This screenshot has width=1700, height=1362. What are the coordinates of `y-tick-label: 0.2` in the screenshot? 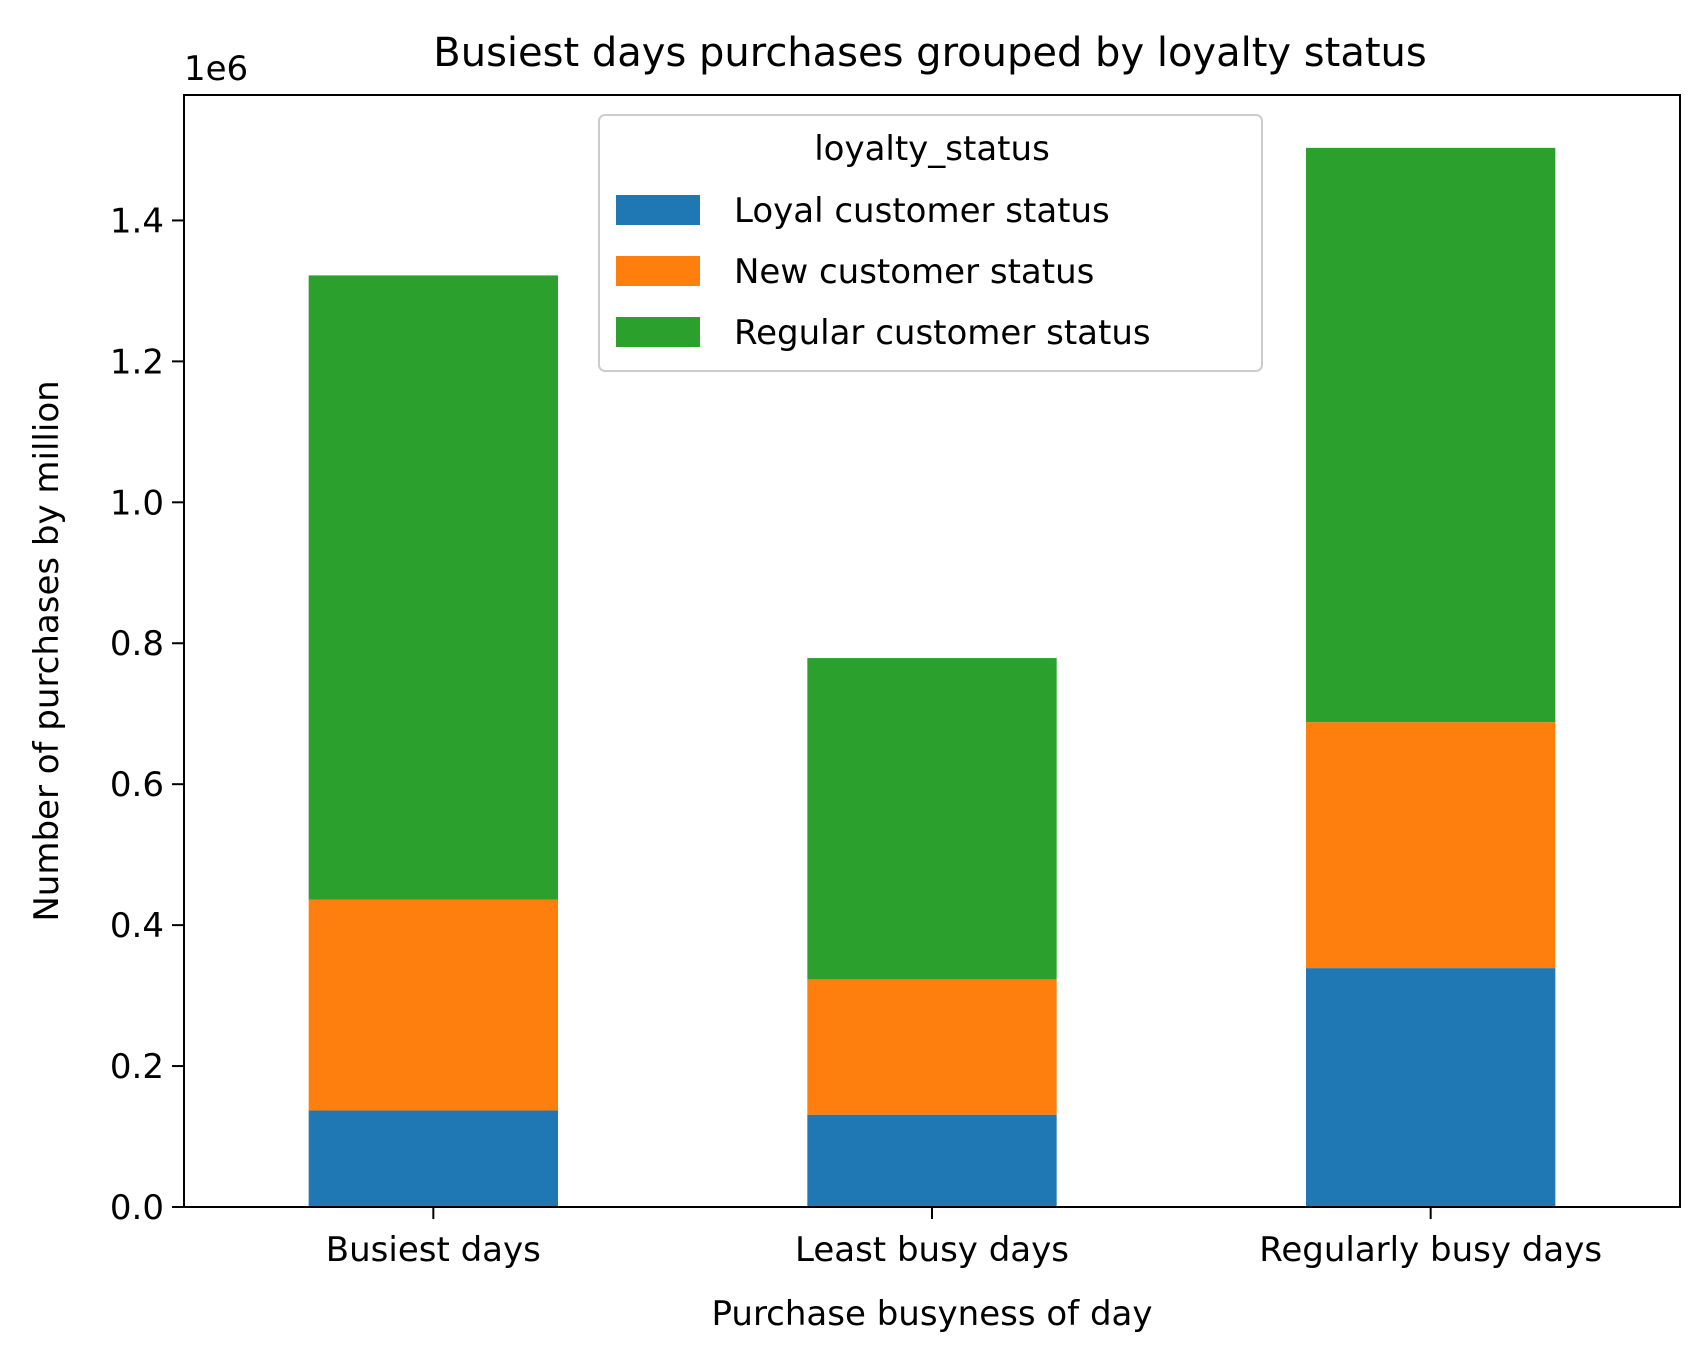 It's located at (137, 1067).